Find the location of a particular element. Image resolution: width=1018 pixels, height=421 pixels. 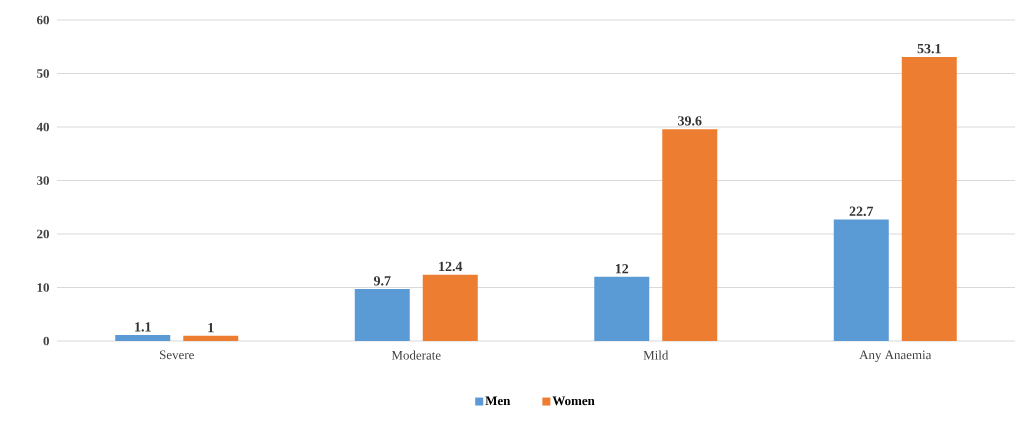

data-label: 39.6 is located at coordinates (690, 121).